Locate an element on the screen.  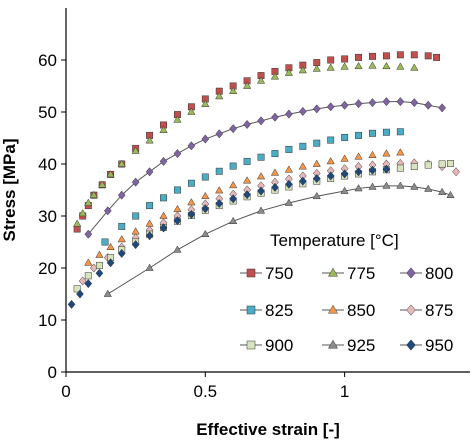
x-tick-label: 1 is located at coordinates (344, 391).